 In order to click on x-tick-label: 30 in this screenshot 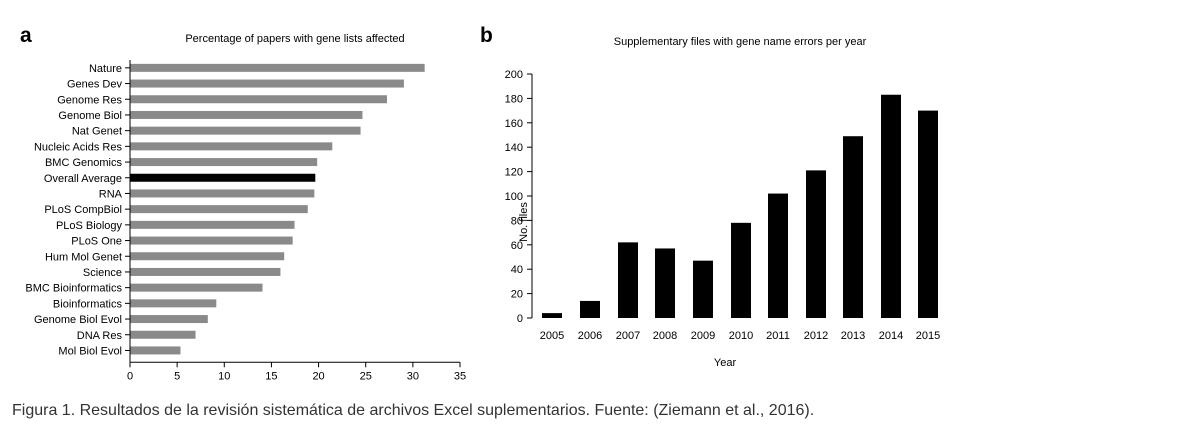, I will do `click(413, 376)`.